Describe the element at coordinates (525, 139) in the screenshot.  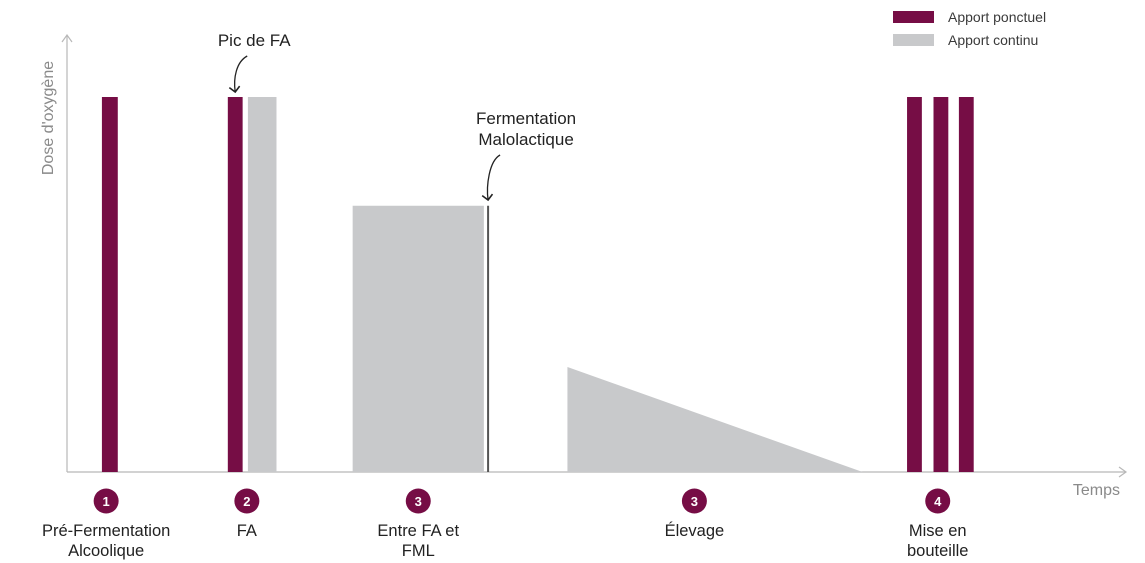
I see `annotation-label: Malolactique` at that location.